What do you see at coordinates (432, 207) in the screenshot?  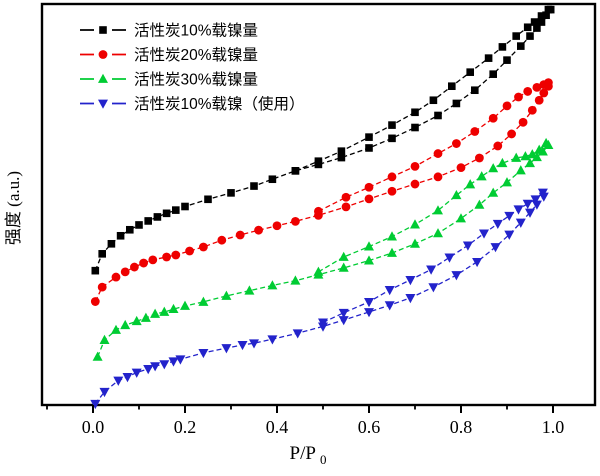 I see `series-3-desorption-line` at bounding box center [432, 207].